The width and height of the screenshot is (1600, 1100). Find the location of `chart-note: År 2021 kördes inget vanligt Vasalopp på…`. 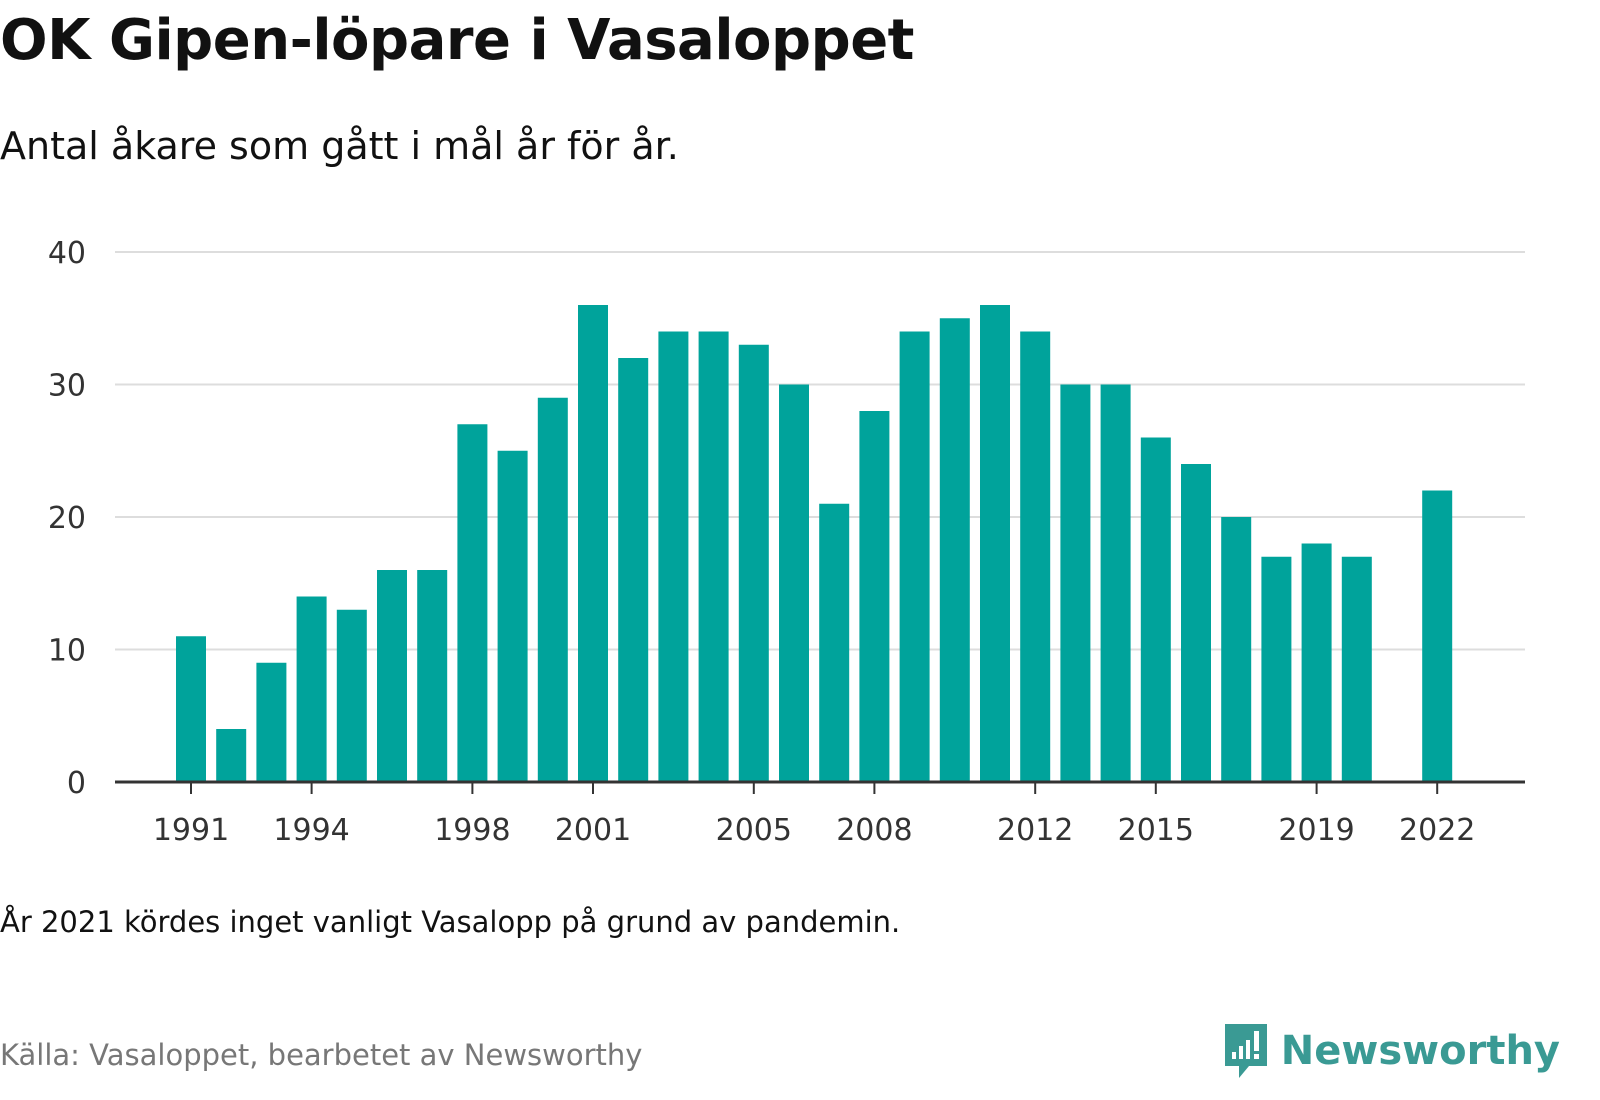

chart-note: År 2021 kördes inget vanligt Vasalopp på… is located at coordinates (450, 922).